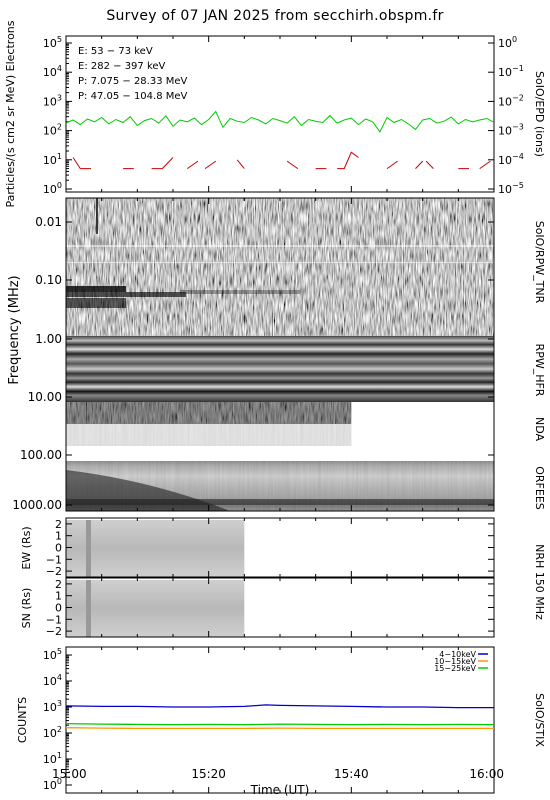 This screenshot has width=550, height=800. What do you see at coordinates (69, 774) in the screenshot?
I see `x-tick-label: 15:00` at bounding box center [69, 774].